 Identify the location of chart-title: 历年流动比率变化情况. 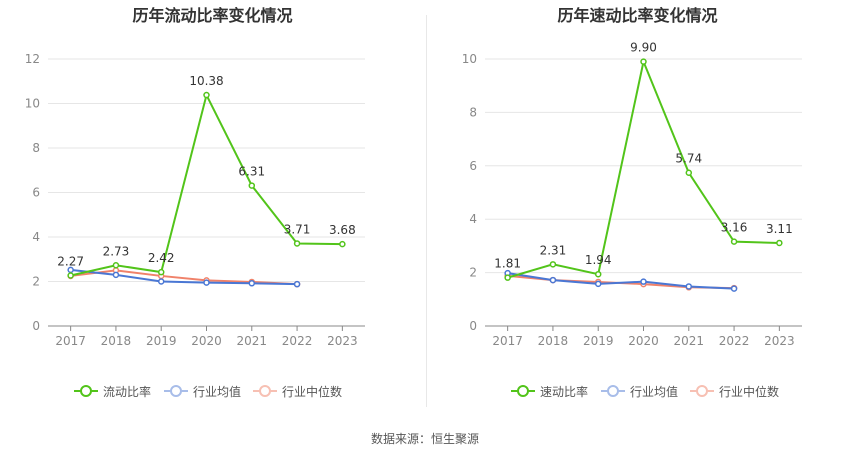
(212, 15).